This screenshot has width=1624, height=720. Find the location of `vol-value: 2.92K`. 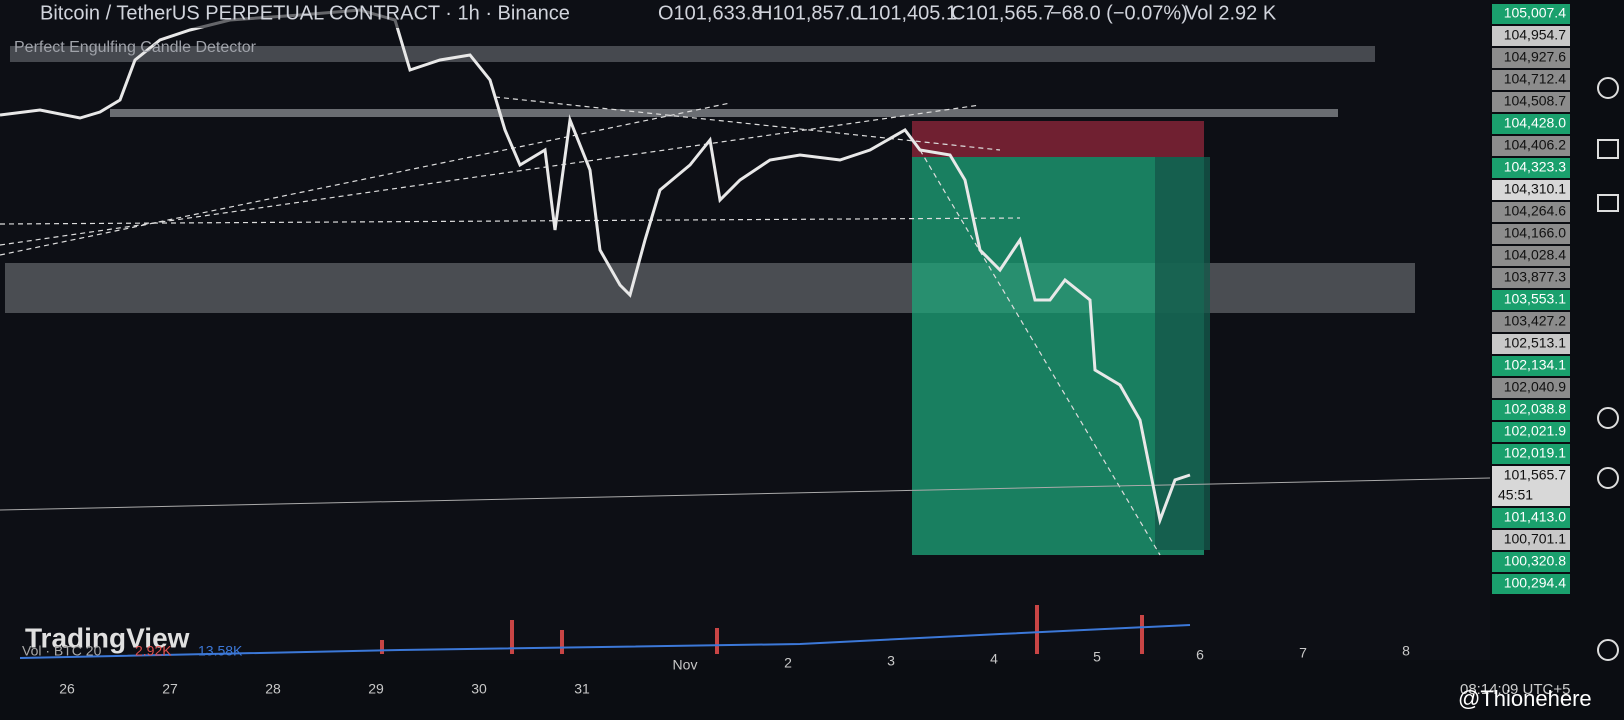

vol-value: 2.92K is located at coordinates (153, 651).